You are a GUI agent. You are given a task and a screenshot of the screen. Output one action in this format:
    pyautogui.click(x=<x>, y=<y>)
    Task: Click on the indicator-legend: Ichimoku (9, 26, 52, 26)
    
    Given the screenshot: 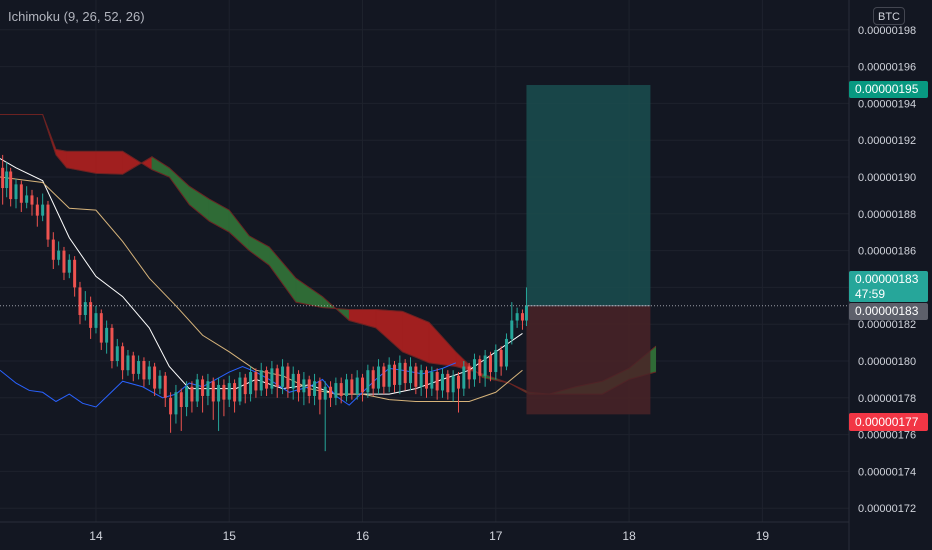 What is the action you would take?
    pyautogui.click(x=76, y=16)
    